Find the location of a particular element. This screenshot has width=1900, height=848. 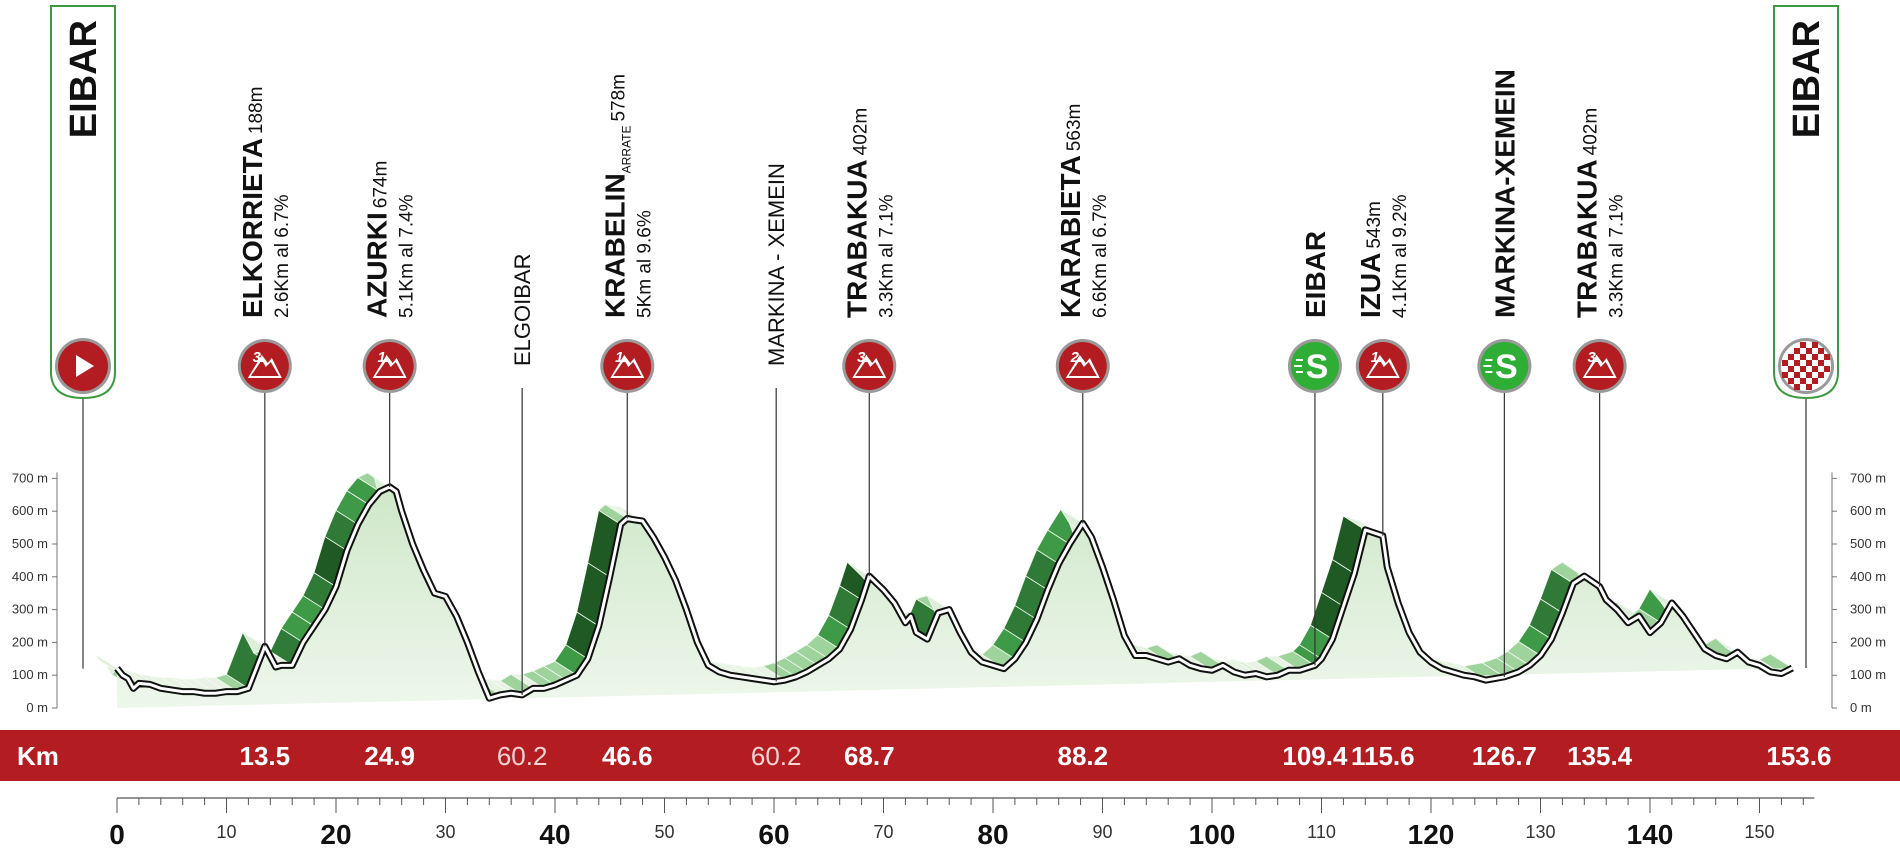

x-tick-label-major: 0 is located at coordinates (117, 833).